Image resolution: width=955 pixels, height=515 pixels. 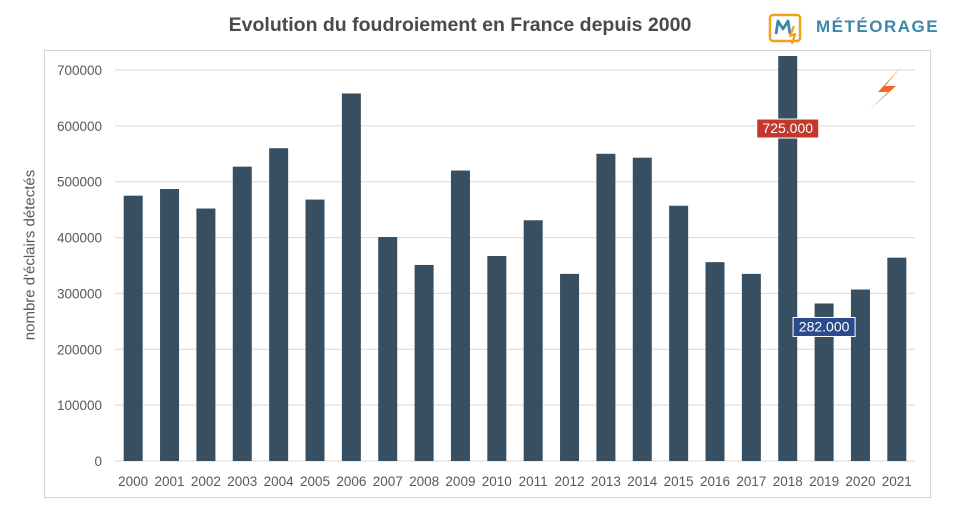 What do you see at coordinates (242, 481) in the screenshot?
I see `x-tick-label: 2003` at bounding box center [242, 481].